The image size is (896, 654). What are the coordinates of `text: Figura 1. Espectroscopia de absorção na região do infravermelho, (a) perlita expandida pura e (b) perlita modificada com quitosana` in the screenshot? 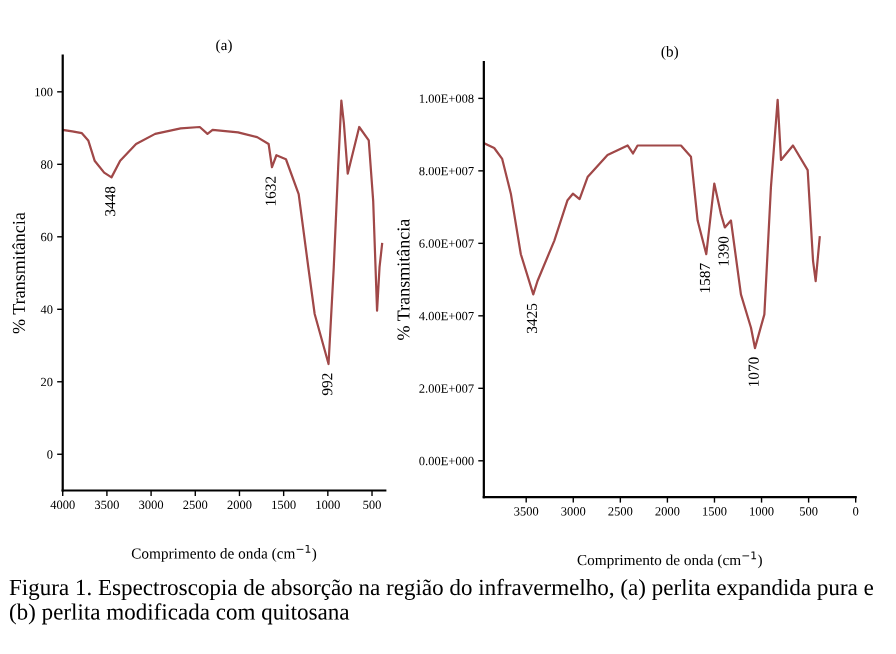 It's located at (441, 601).